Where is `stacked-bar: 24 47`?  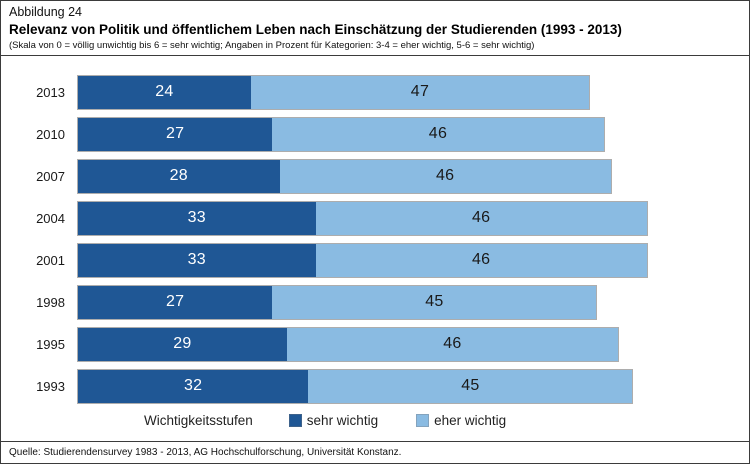 stacked-bar: 24 47 is located at coordinates (334, 92).